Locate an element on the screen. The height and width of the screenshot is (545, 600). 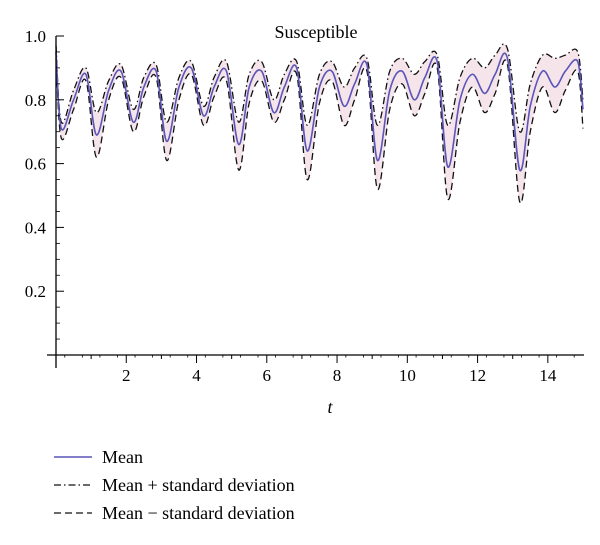
x-tick-label: 14 is located at coordinates (548, 375).